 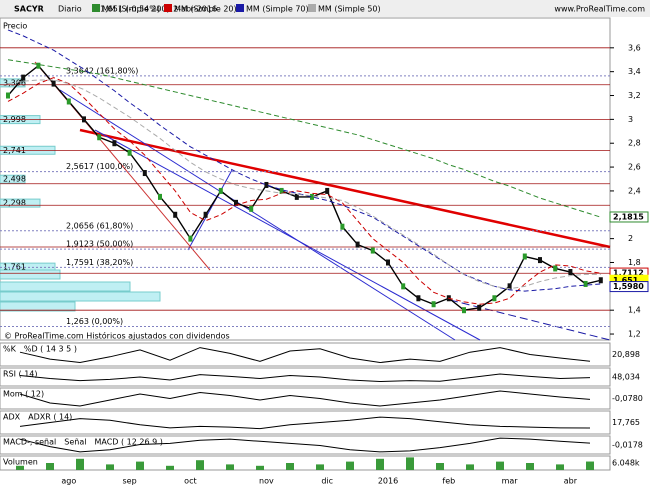 I want to click on fib-label: 1,9123 (50,00%), so click(x=99, y=244).